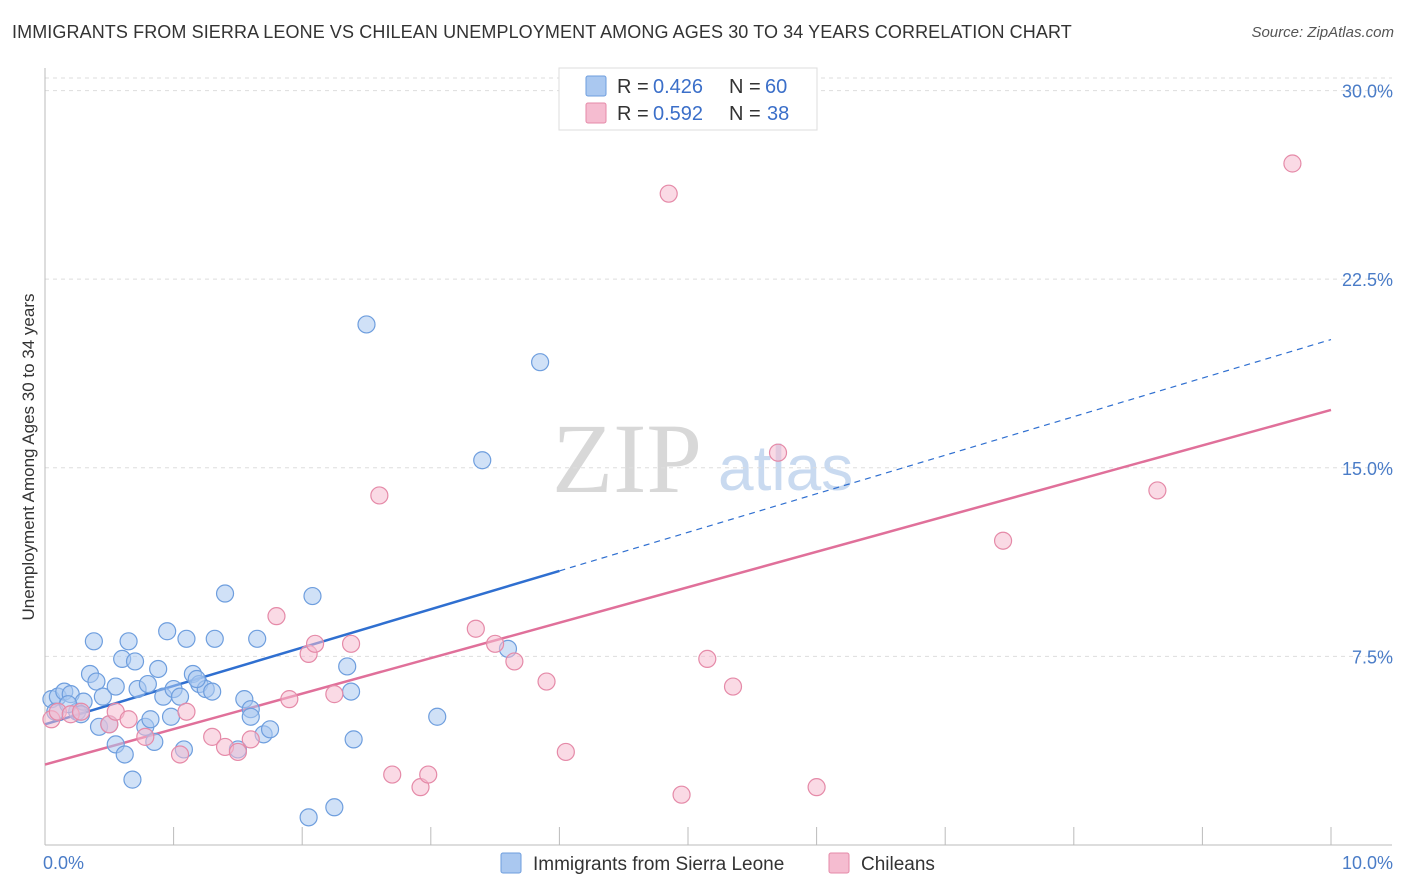 Image resolution: width=1406 pixels, height=892 pixels. What do you see at coordinates (633, 114) in the screenshot?
I see `legend-r-label-2: R =` at bounding box center [633, 114].